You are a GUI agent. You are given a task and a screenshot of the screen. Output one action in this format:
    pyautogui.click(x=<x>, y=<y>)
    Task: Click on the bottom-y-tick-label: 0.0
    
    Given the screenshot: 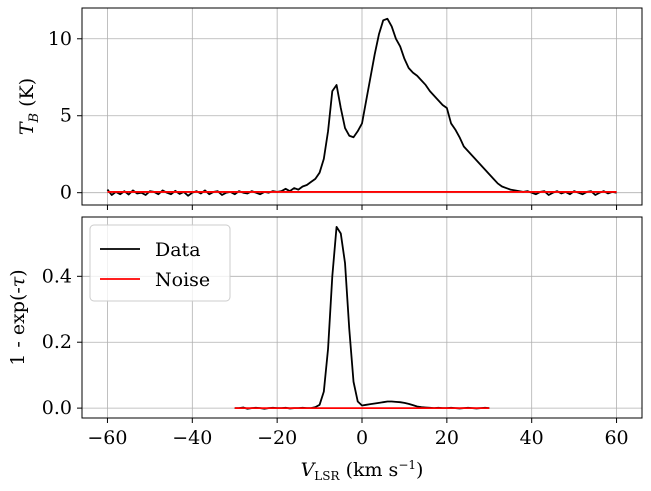 What is the action you would take?
    pyautogui.click(x=57, y=408)
    